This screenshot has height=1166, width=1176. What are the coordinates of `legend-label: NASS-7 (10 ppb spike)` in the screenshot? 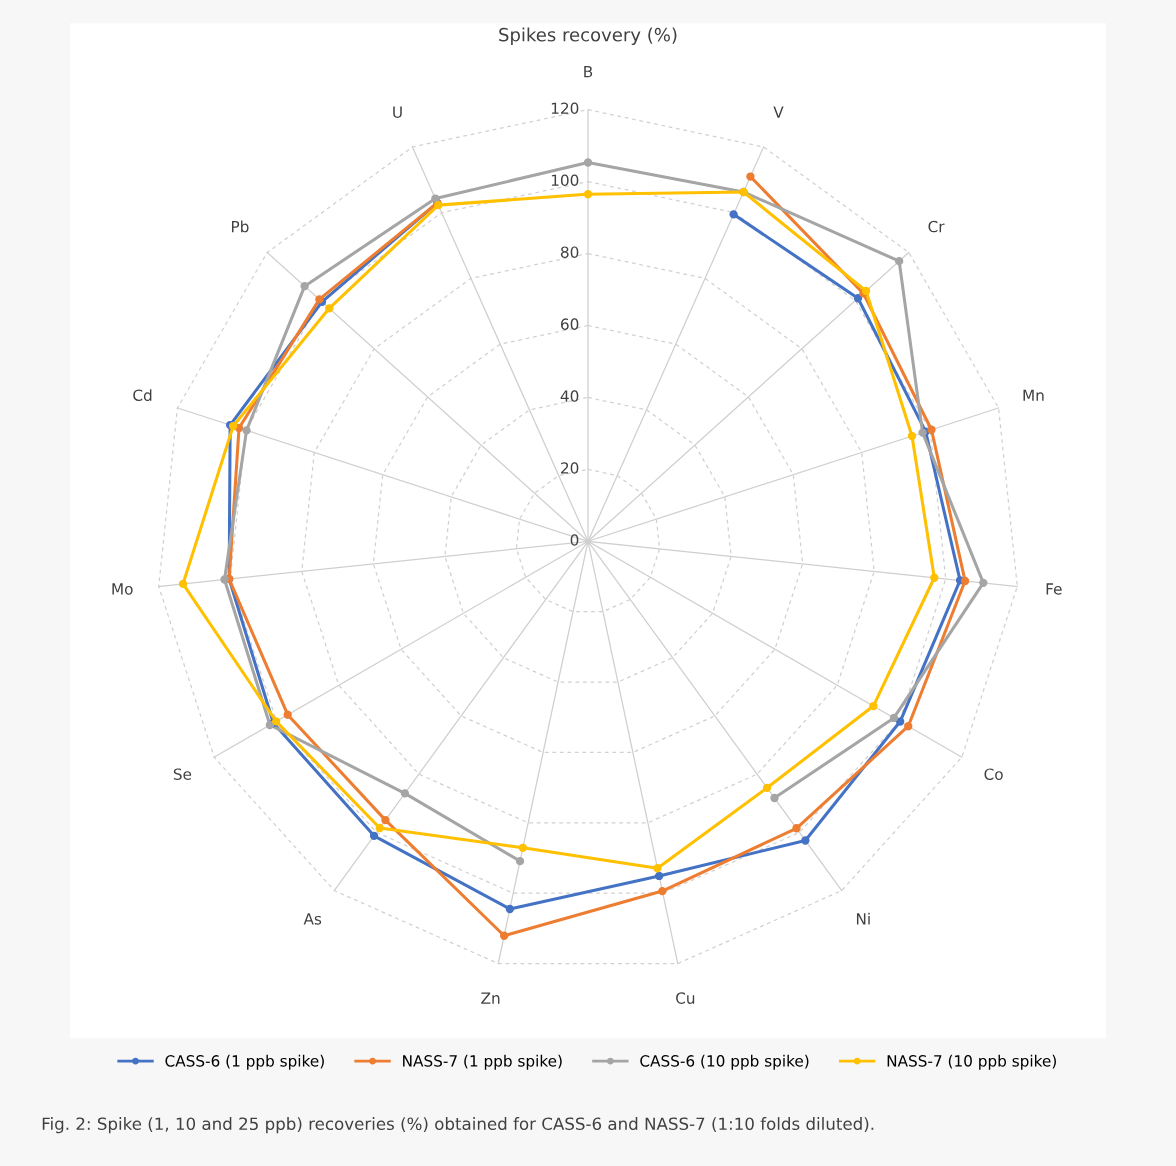 It's located at (971, 1062).